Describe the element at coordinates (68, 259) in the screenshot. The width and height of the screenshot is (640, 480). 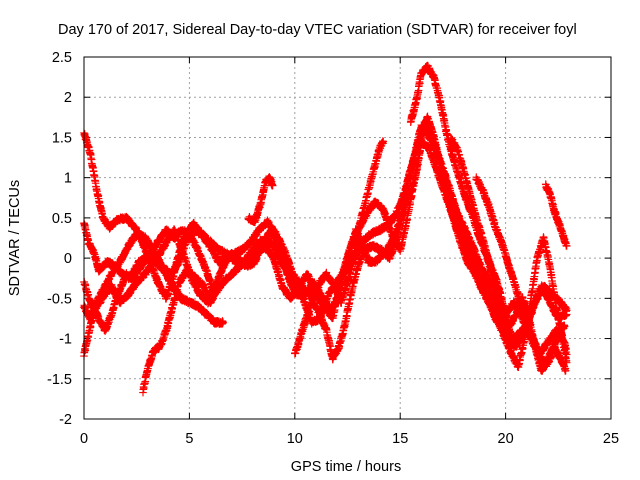
I see `y-tick-label: 0` at that location.